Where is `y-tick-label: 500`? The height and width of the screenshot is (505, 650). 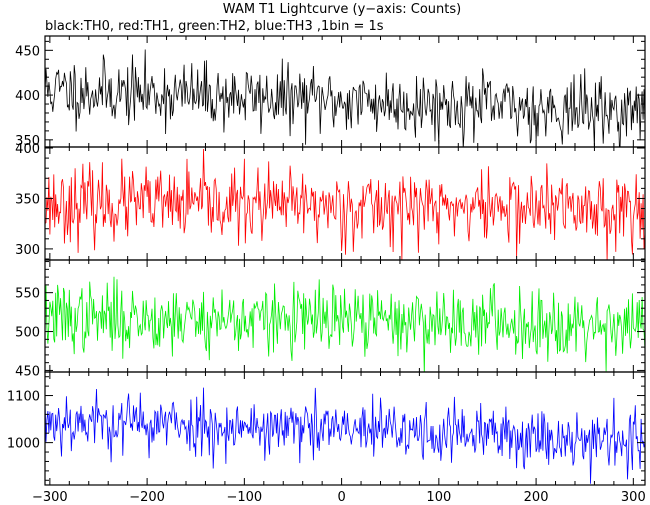 y-tick-label: 500 is located at coordinates (27, 333).